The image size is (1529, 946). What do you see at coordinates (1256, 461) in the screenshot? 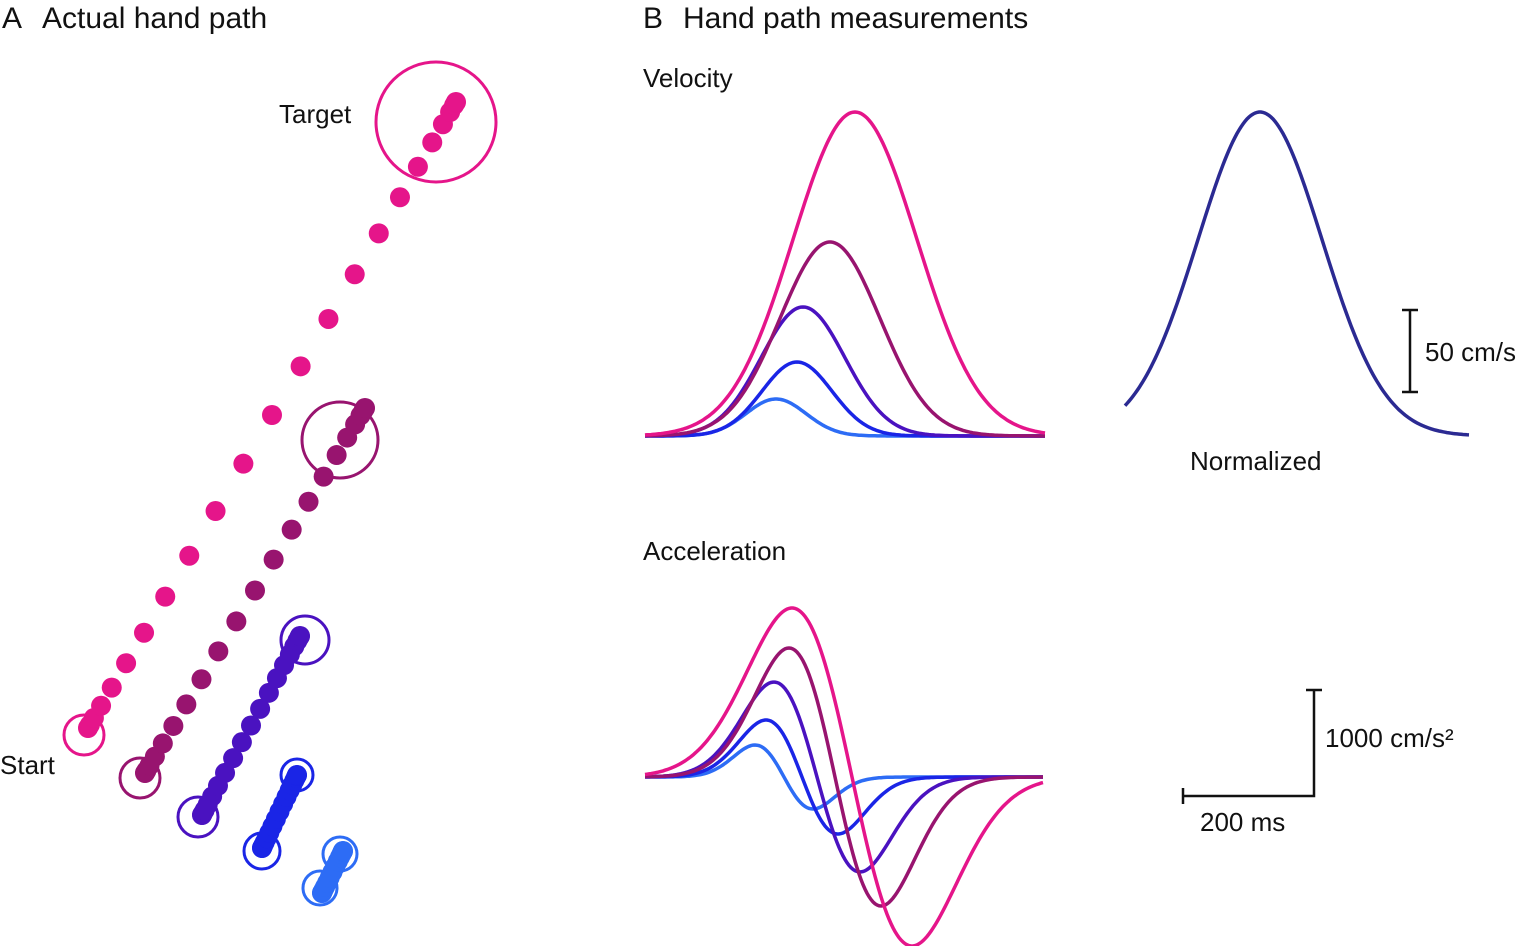
I see `normalized-label: Normalized` at bounding box center [1256, 461].